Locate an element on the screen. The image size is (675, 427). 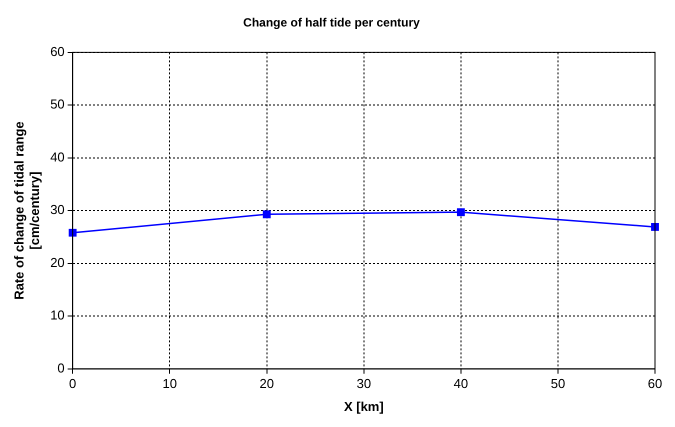
chart-title: Change of half tide per century is located at coordinates (331, 23).